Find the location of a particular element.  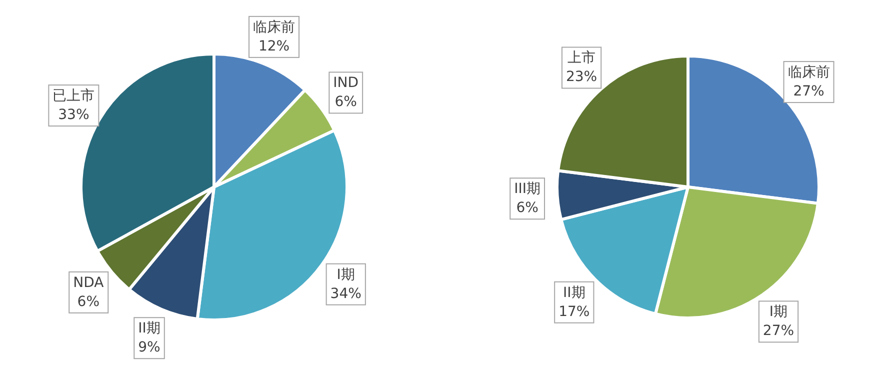

data-label: 23% is located at coordinates (582, 77).